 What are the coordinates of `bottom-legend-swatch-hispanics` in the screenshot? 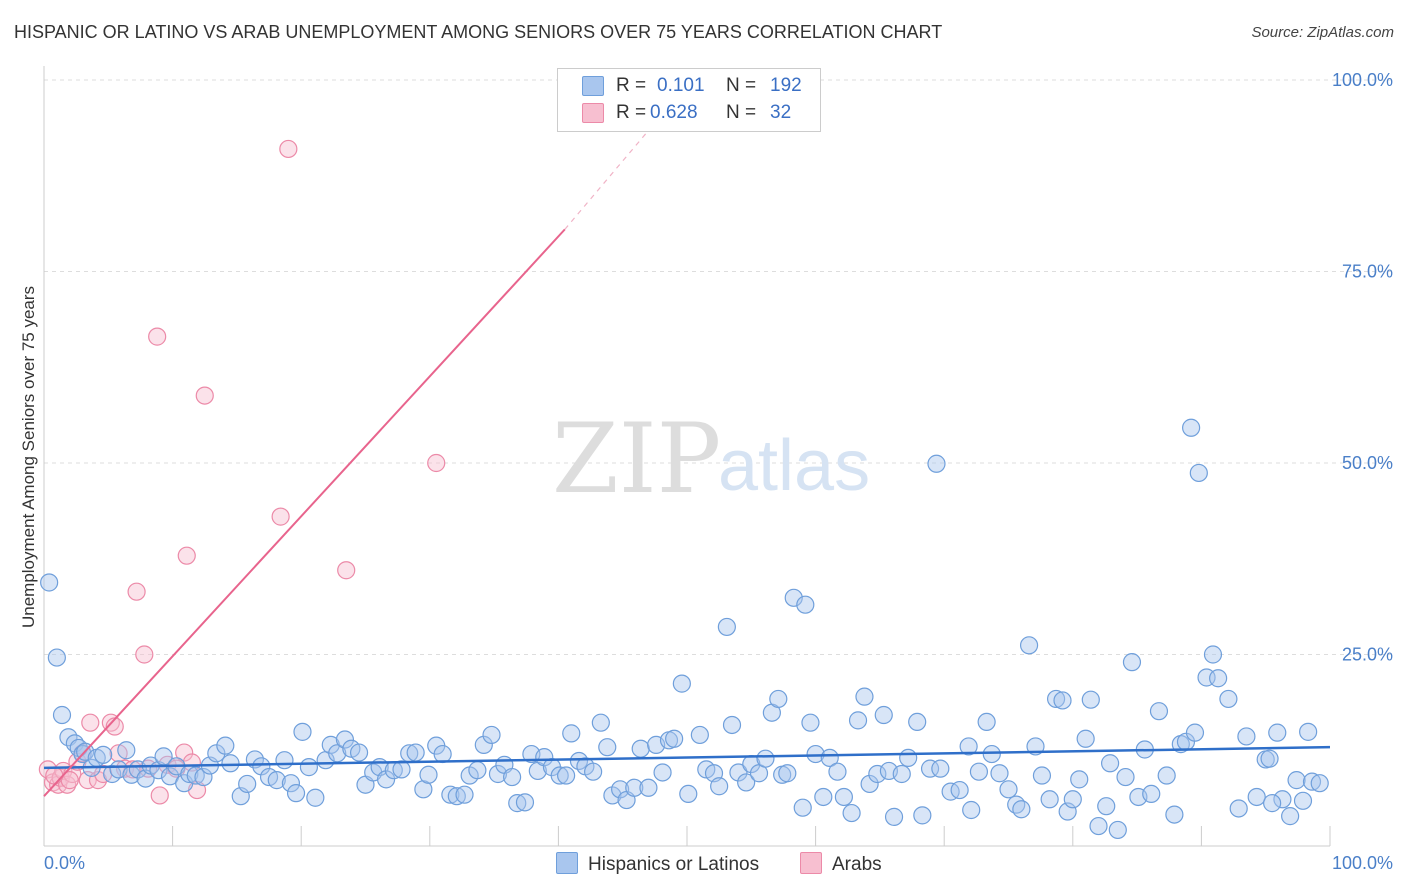 It's located at (567, 863).